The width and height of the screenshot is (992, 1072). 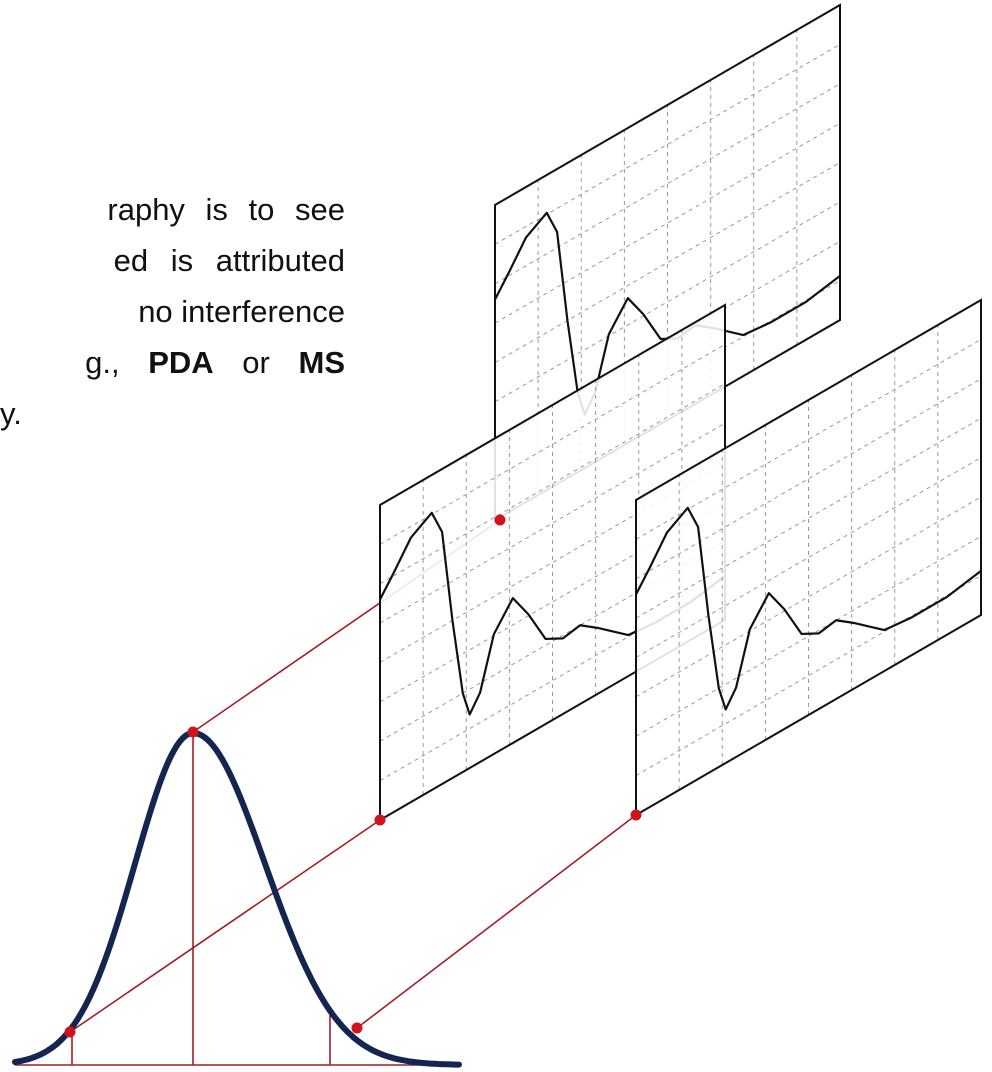 I want to click on text-emphasis: PDA, so click(x=180, y=362).